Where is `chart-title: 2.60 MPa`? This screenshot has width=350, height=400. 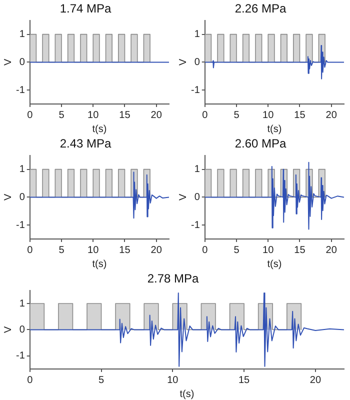 chart-title: 2.60 MPa is located at coordinates (260, 143).